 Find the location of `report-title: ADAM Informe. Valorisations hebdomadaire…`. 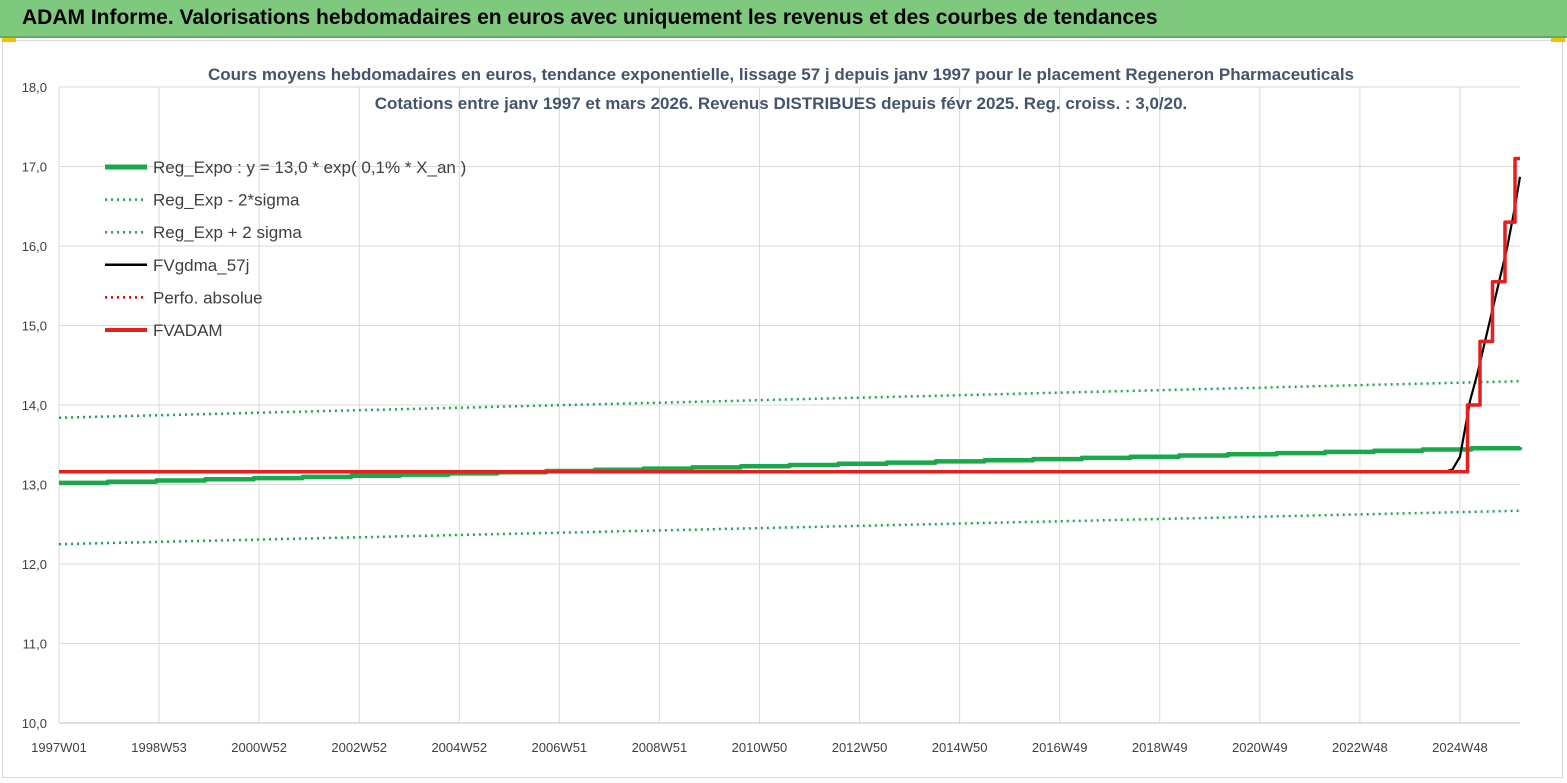

report-title: ADAM Informe. Valorisations hebdomadaire… is located at coordinates (590, 17).